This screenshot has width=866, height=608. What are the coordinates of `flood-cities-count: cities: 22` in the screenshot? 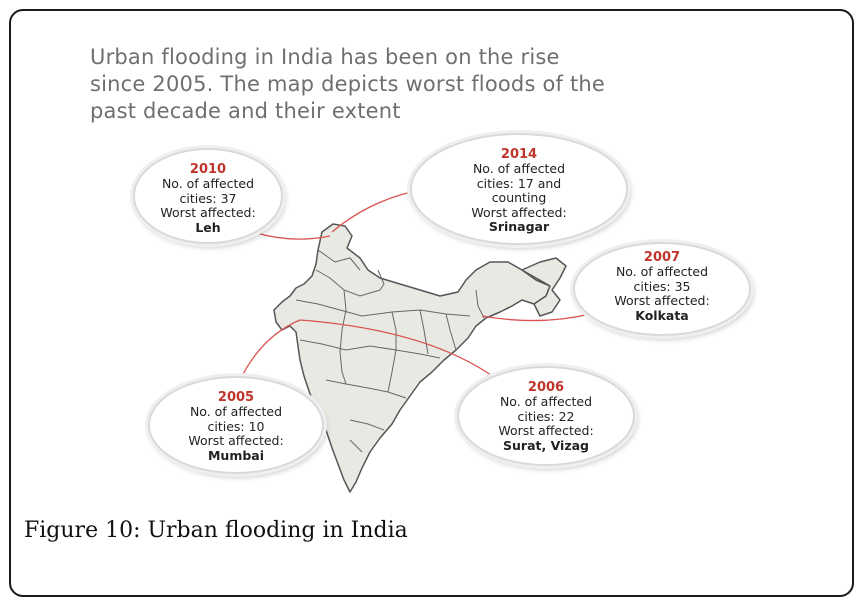 It's located at (546, 416).